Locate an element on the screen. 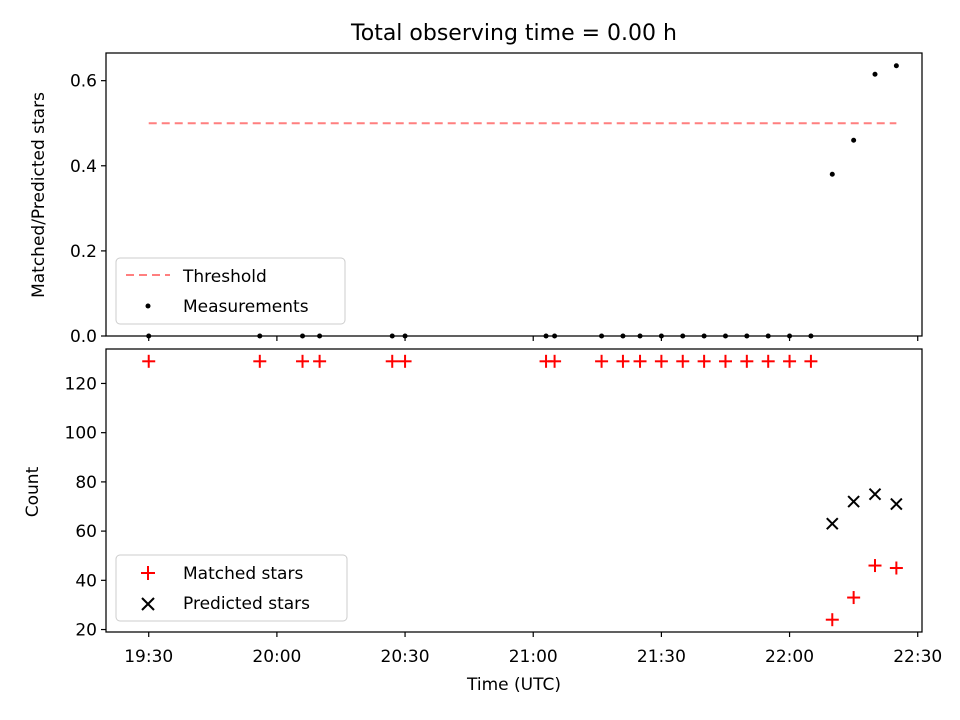 The image size is (960, 720). top-legend: Threshold Measurements is located at coordinates (230, 291).